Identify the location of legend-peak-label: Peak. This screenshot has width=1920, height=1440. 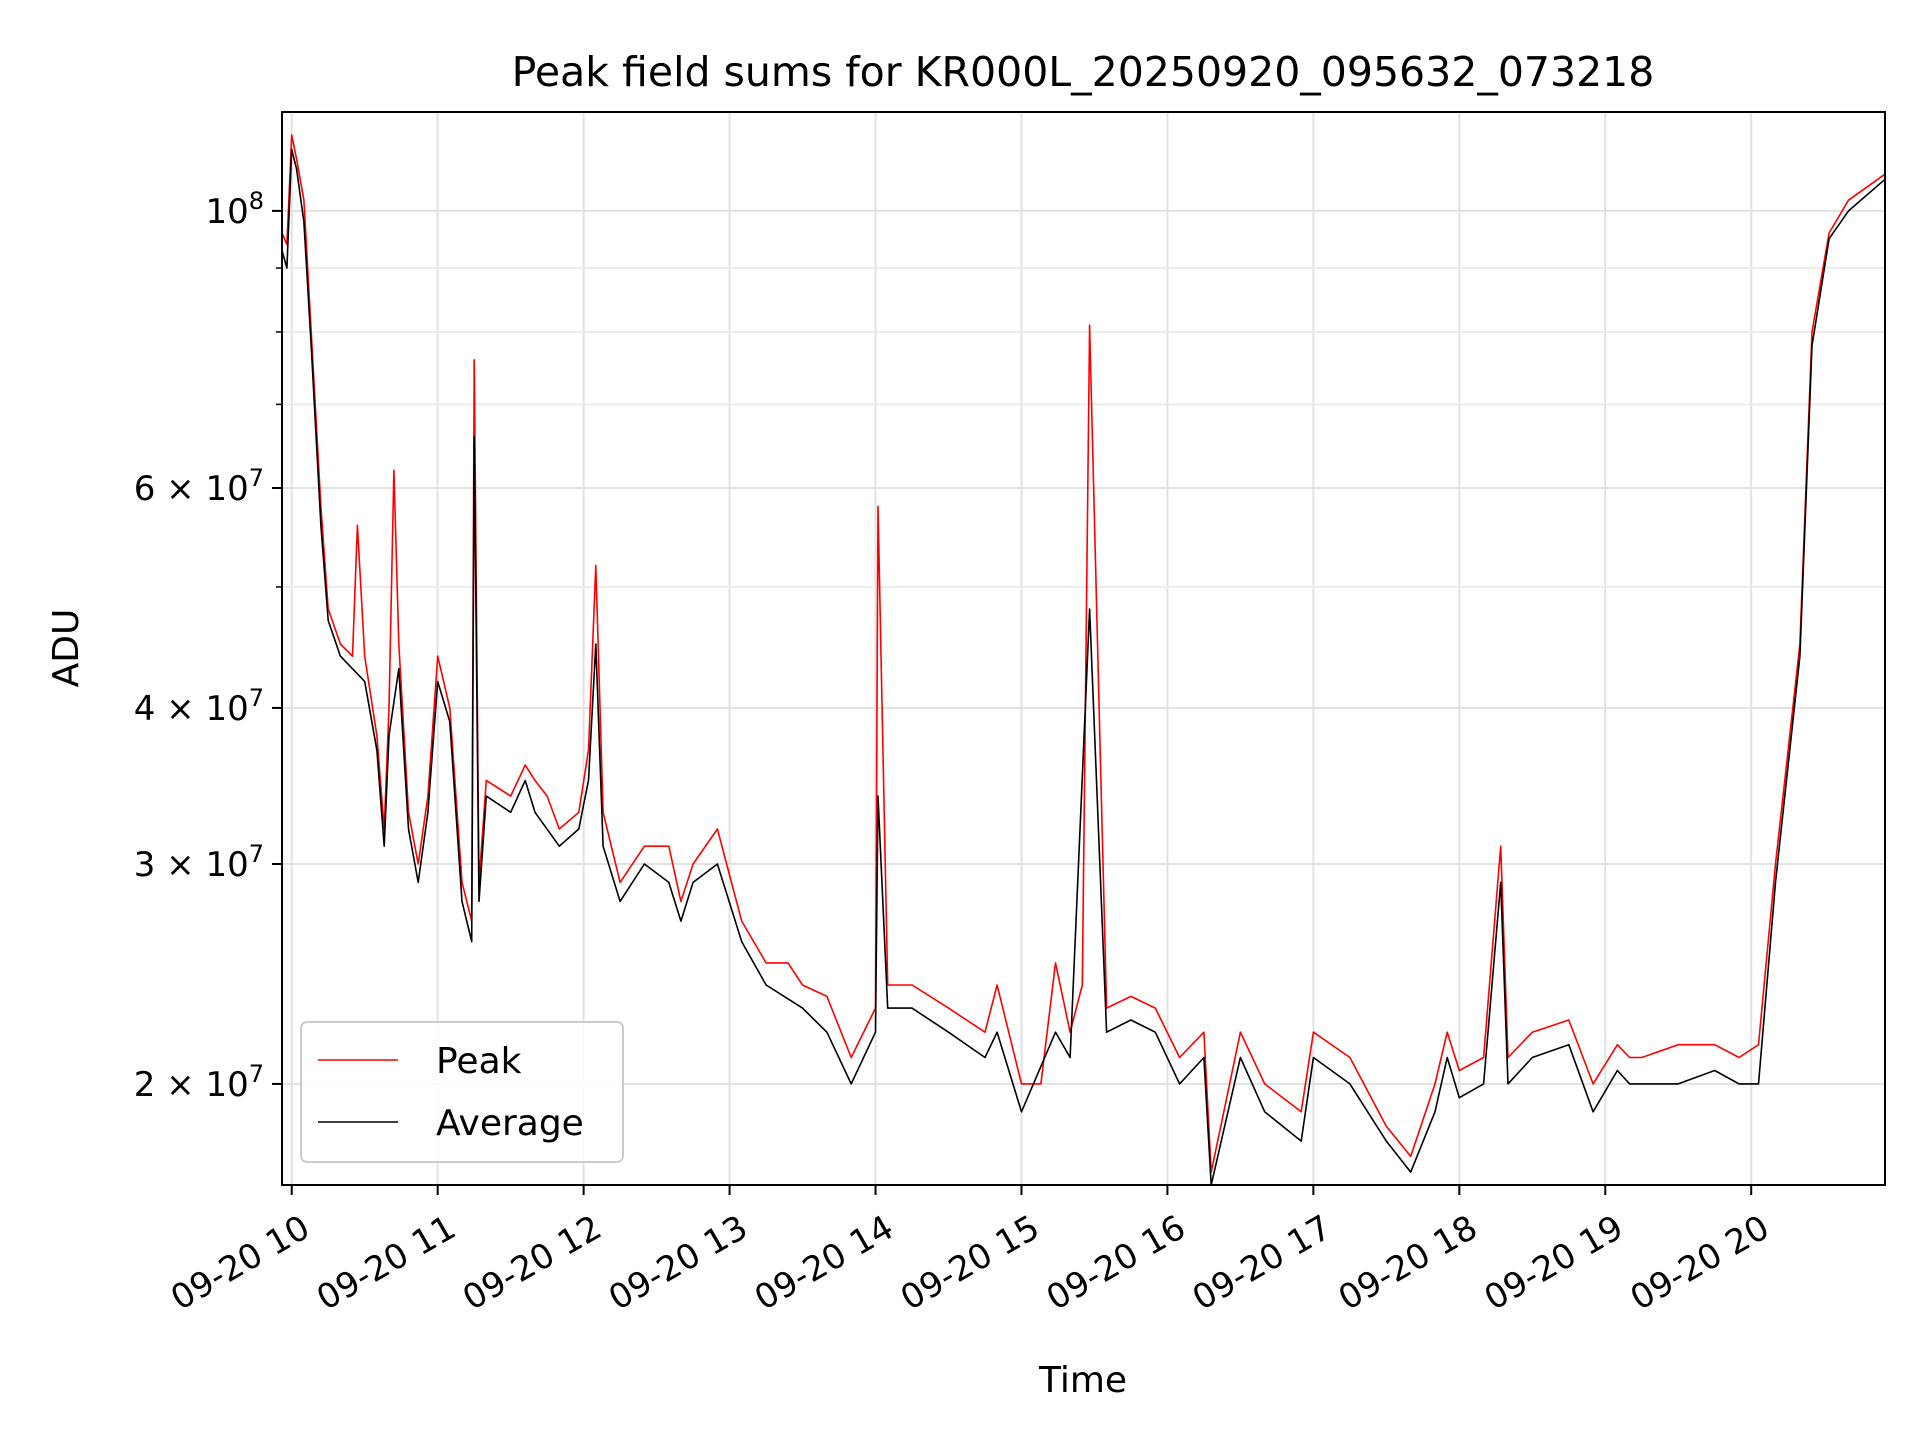
(479, 1061).